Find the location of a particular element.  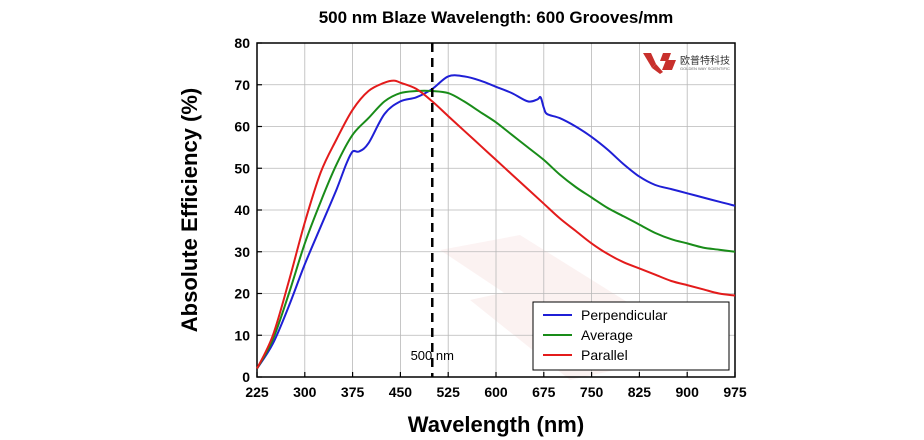

chart-title: 500 nm Blaze Wavelength: 600 Grooves/mm is located at coordinates (496, 17).